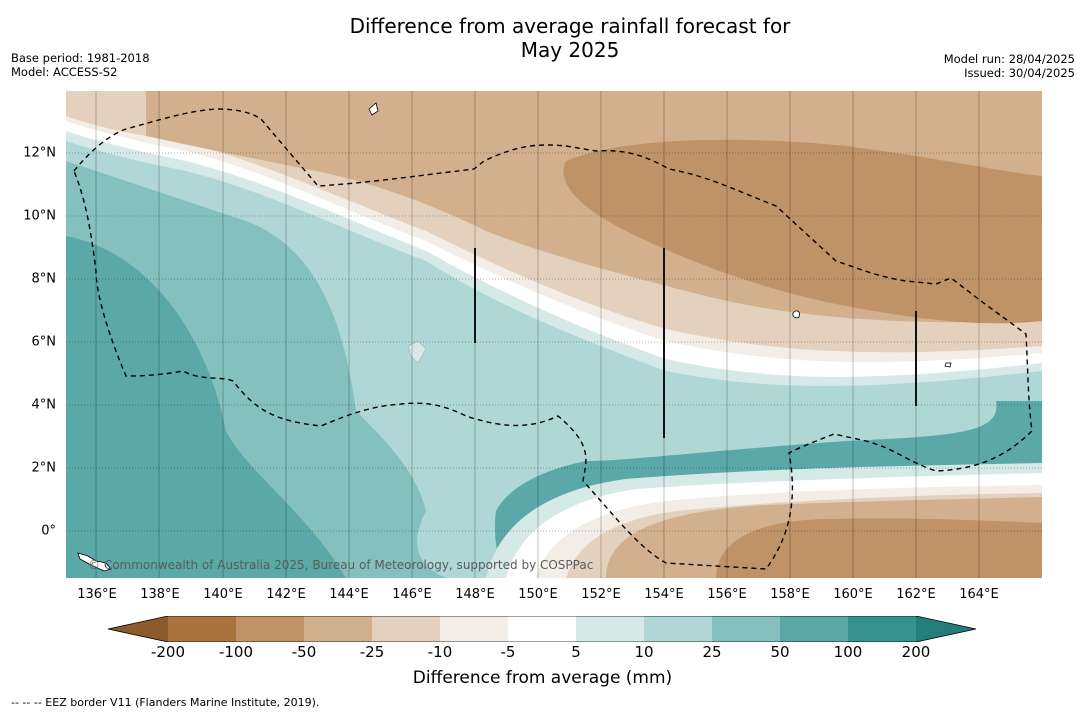 This screenshot has width=1085, height=713. What do you see at coordinates (879, 548) in the screenshot?
I see `dry-region-strong-south` at bounding box center [879, 548].